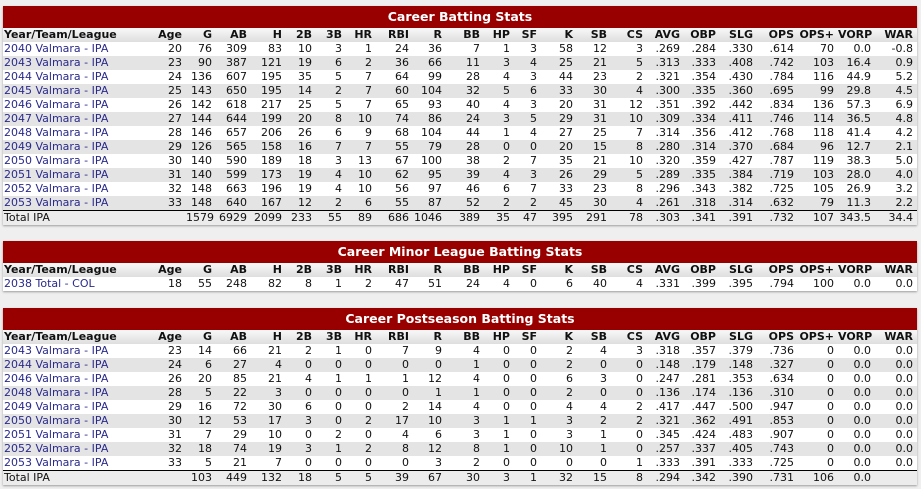 The width and height of the screenshot is (921, 489). What do you see at coordinates (56, 90) in the screenshot?
I see `team-season-link: 2045 Valmara - IPA` at bounding box center [56, 90].